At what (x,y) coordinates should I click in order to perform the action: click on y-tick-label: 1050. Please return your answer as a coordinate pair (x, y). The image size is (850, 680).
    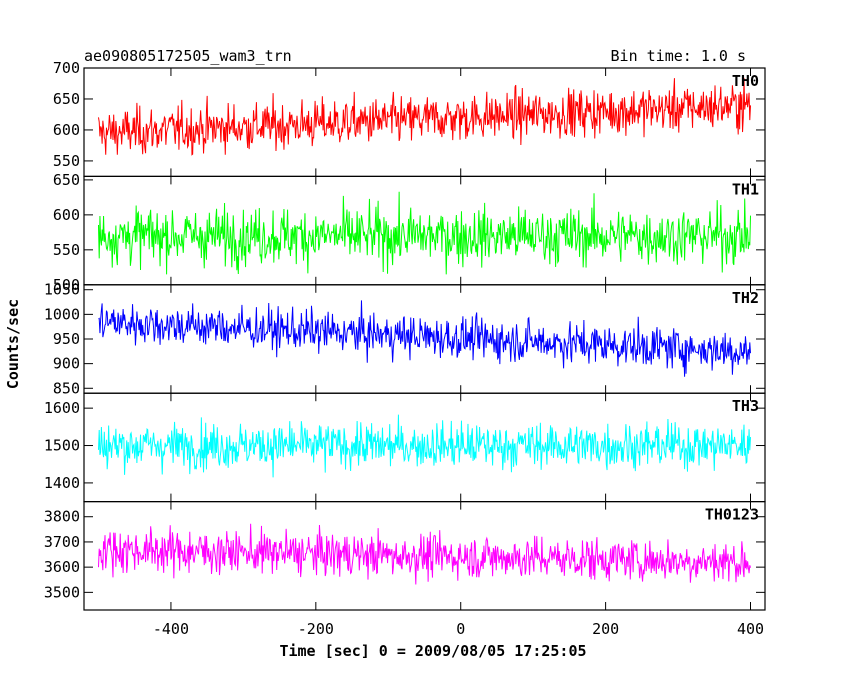
    Looking at the image, I should click on (62, 290).